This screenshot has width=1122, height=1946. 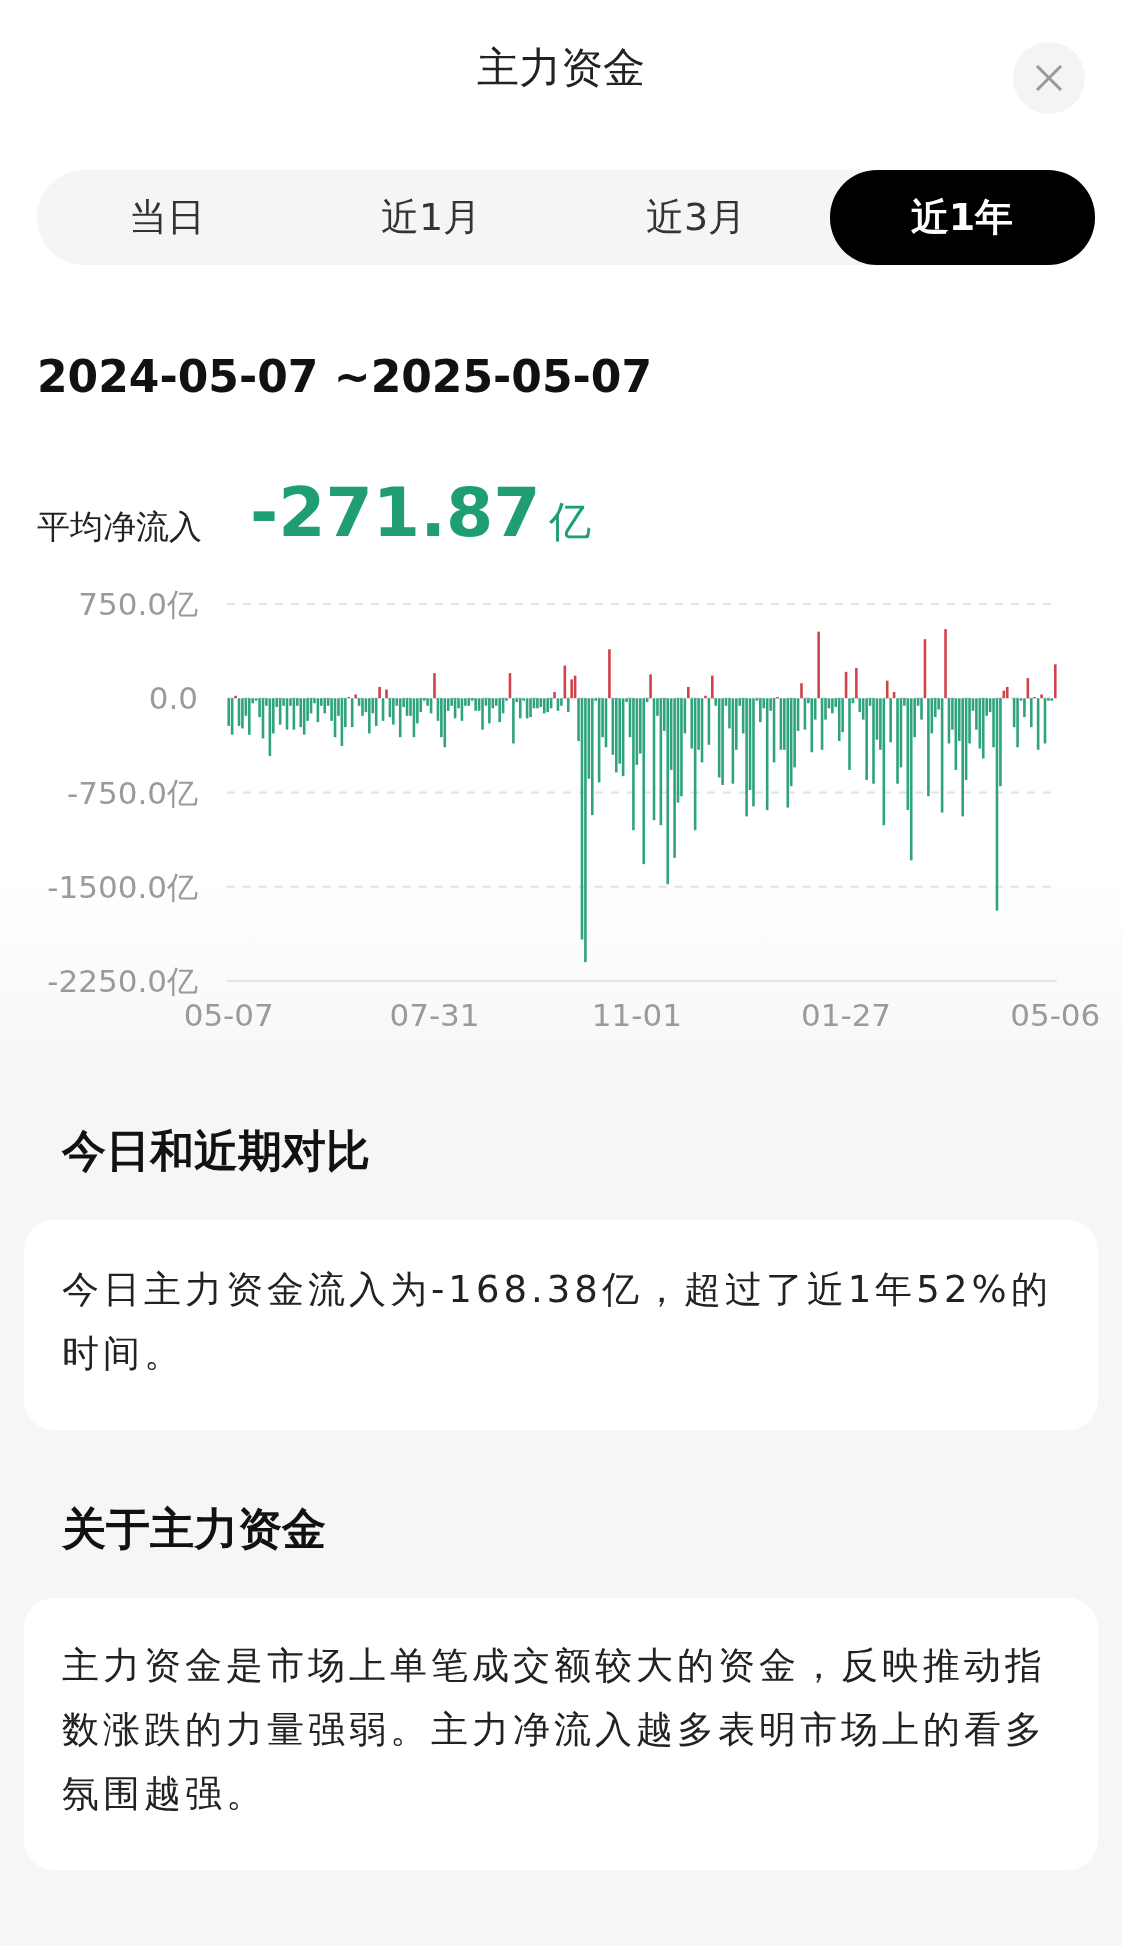 What do you see at coordinates (228, 1015) in the screenshot?
I see `x-tick-label: 05-07` at bounding box center [228, 1015].